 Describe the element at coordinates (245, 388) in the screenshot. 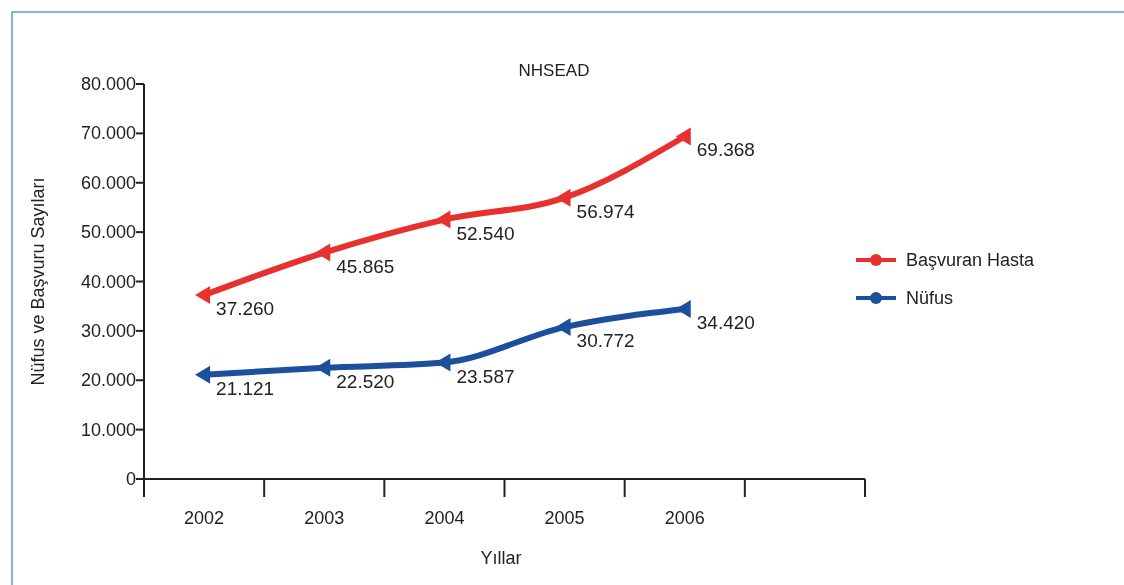

I see `data-label: 21.121` at that location.